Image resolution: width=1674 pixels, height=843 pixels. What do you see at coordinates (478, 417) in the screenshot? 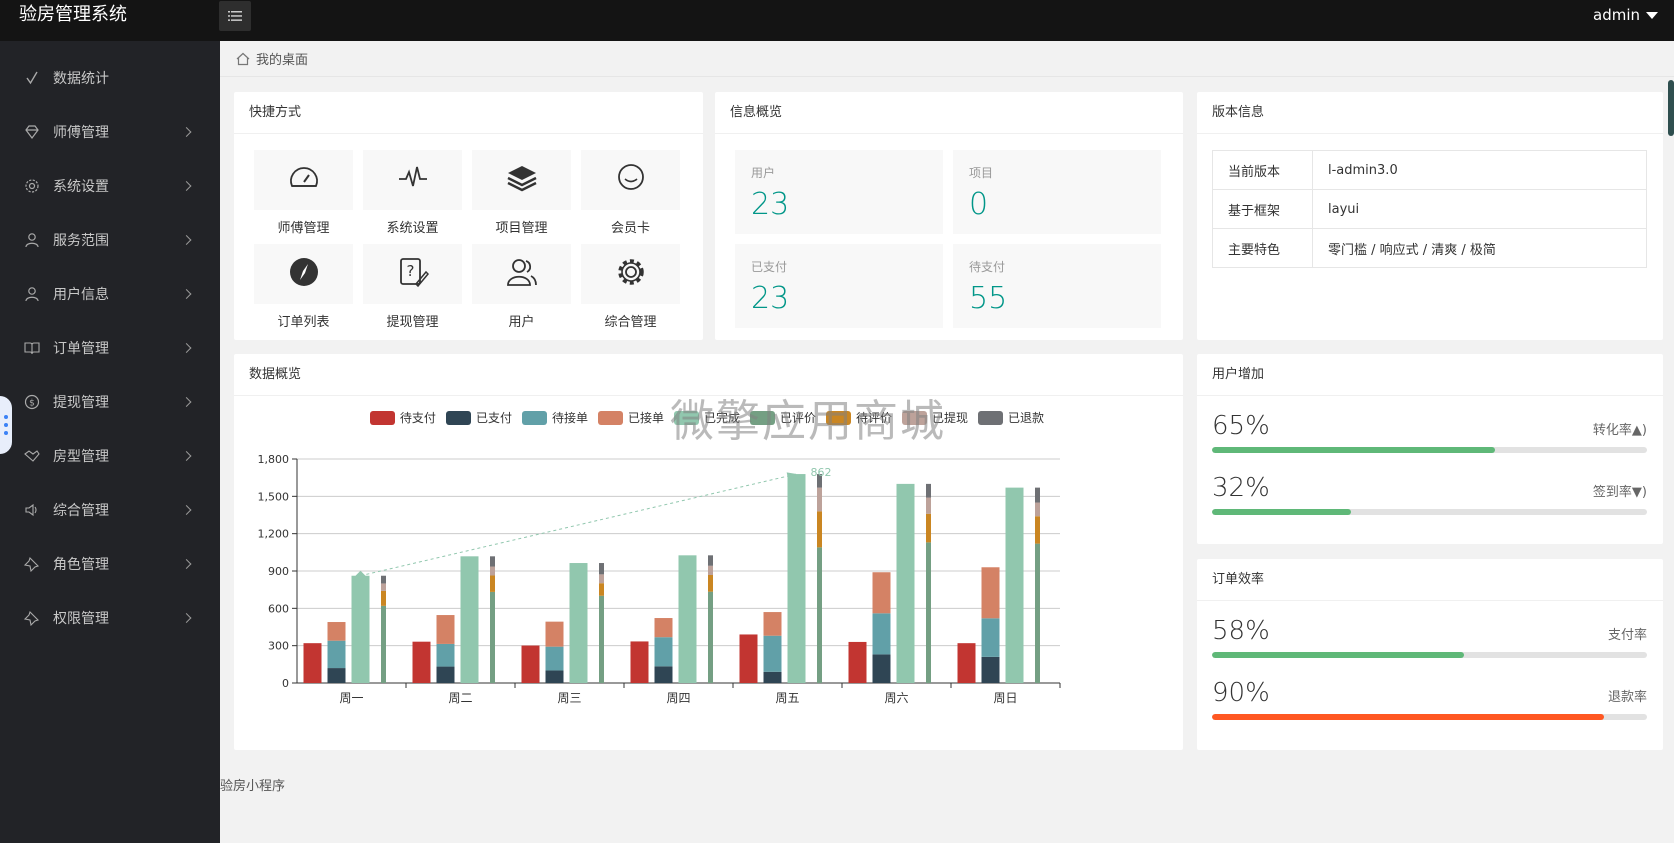
I see `legend-item: 已支付` at bounding box center [478, 417].